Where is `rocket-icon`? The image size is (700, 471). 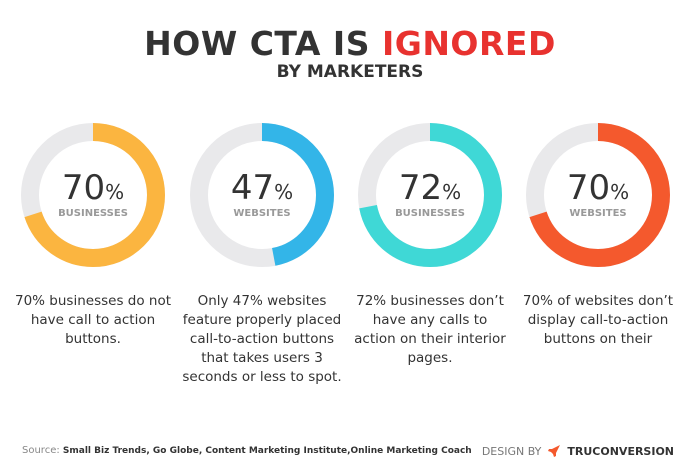
rocket-icon is located at coordinates (554, 451).